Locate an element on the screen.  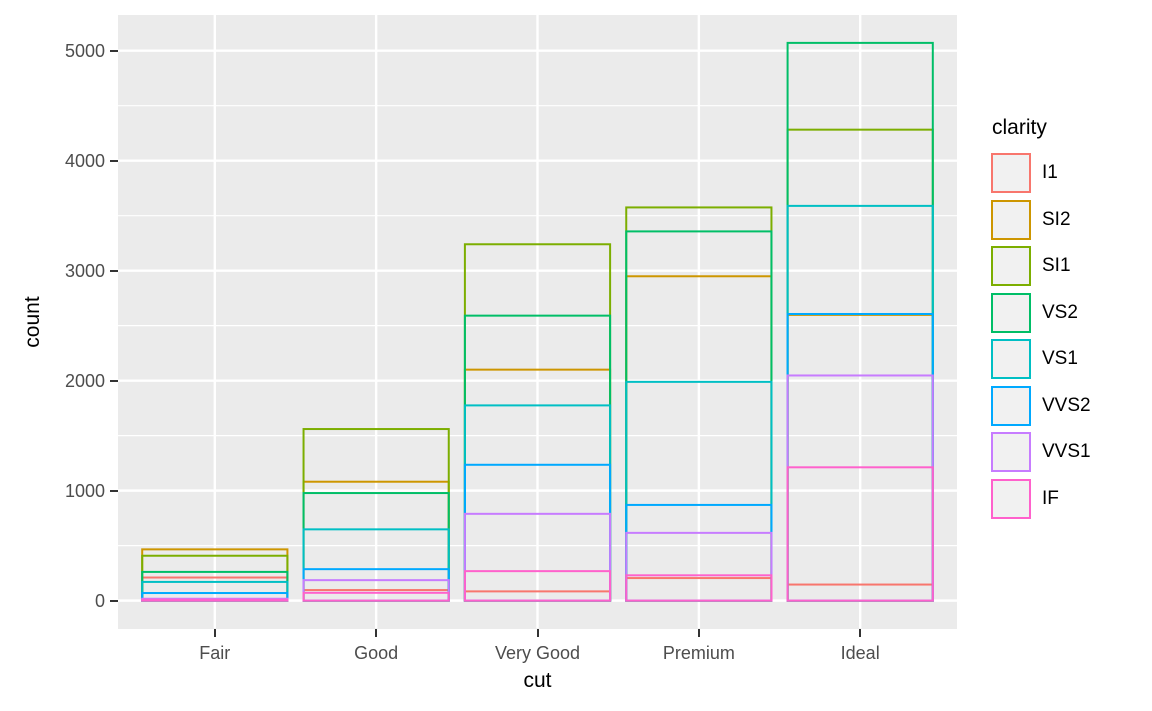
legend-key-swatch-vs1 is located at coordinates (1011, 359).